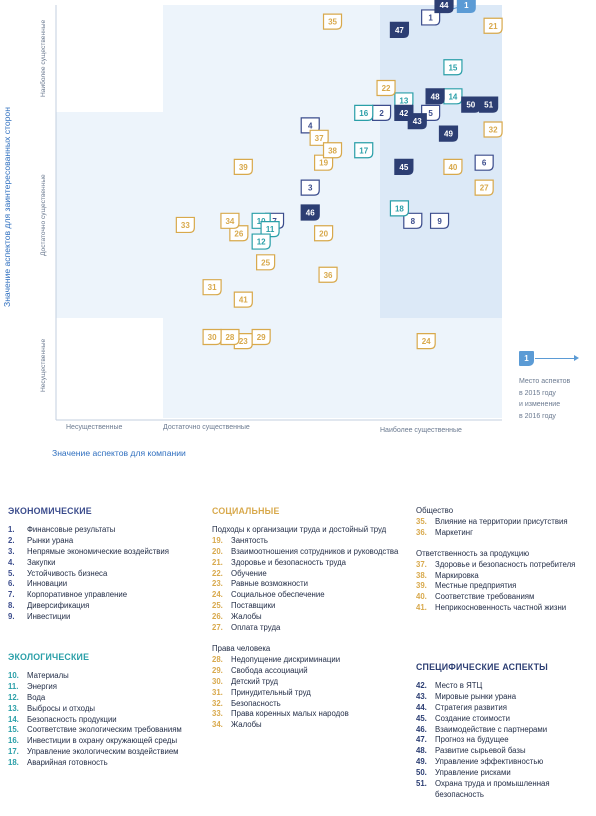 The height and width of the screenshot is (816, 596). I want to click on marker-label: 21, so click(493, 26).